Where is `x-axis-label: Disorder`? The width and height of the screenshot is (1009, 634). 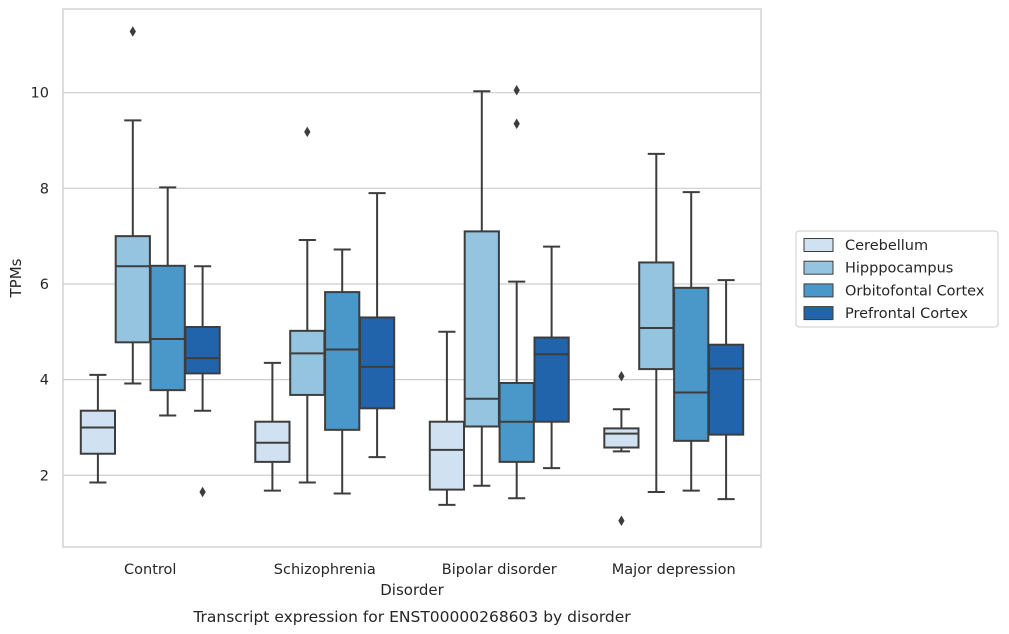 x-axis-label: Disorder is located at coordinates (412, 590).